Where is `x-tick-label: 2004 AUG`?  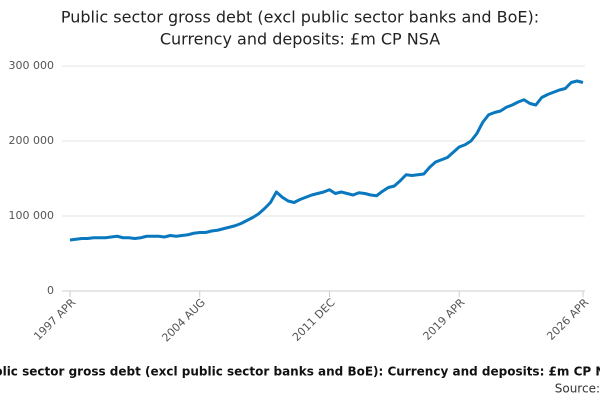
x-tick-label: 2004 AUG is located at coordinates (183, 320).